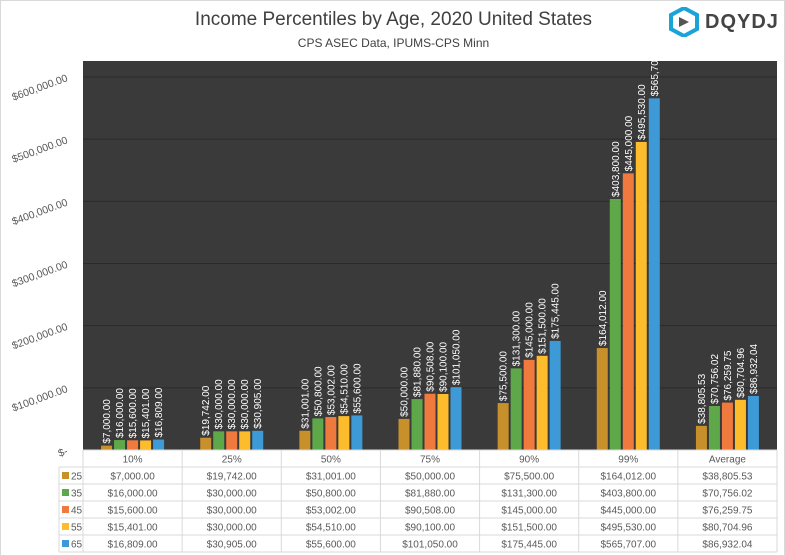 The image size is (785, 556). I want to click on legend-label: 25, so click(77, 477).